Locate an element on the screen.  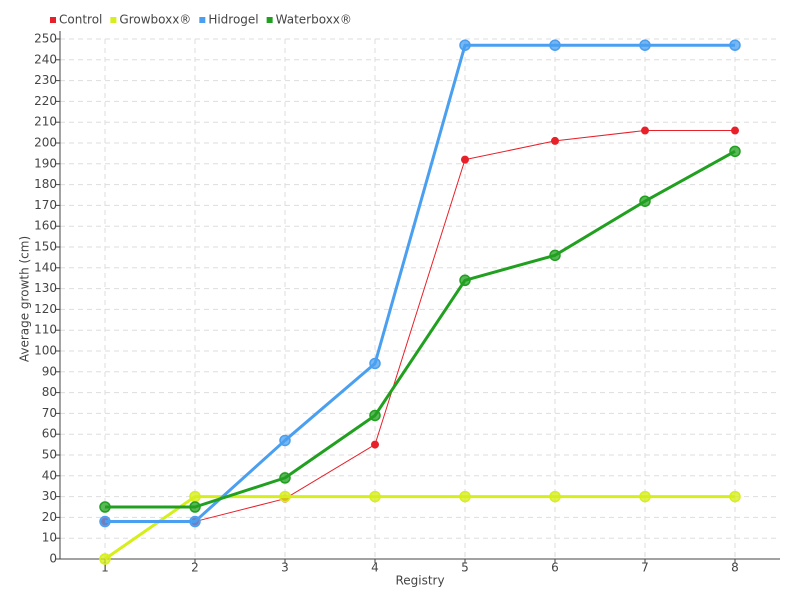
y-tick-label: 230 is located at coordinates (45, 80).